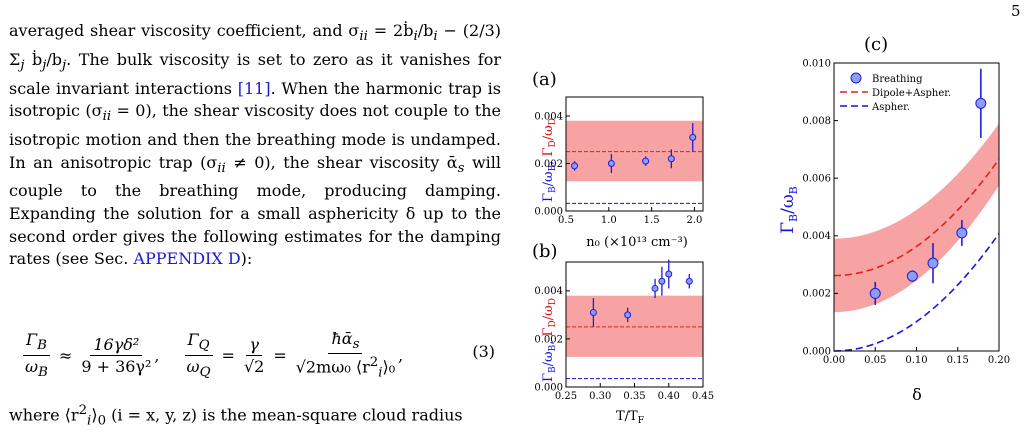  I want to click on panel-c-xlabel: δ, so click(917, 394).